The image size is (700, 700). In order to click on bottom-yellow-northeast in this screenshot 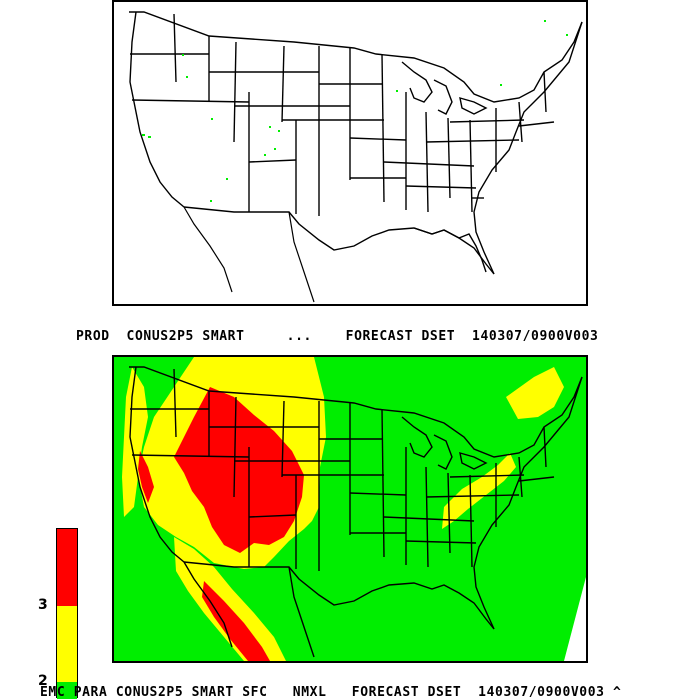, I will do `click(535, 393)`.